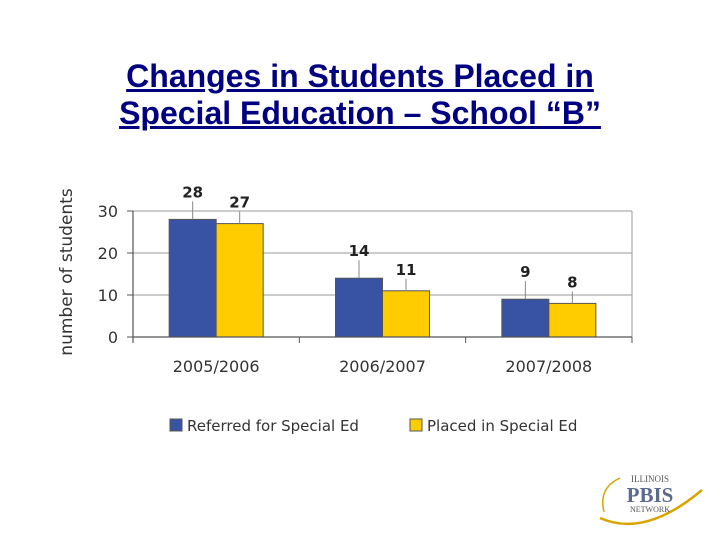 This screenshot has width=720, height=540. I want to click on x-tick-label-0: 2005/2006, so click(216, 366).